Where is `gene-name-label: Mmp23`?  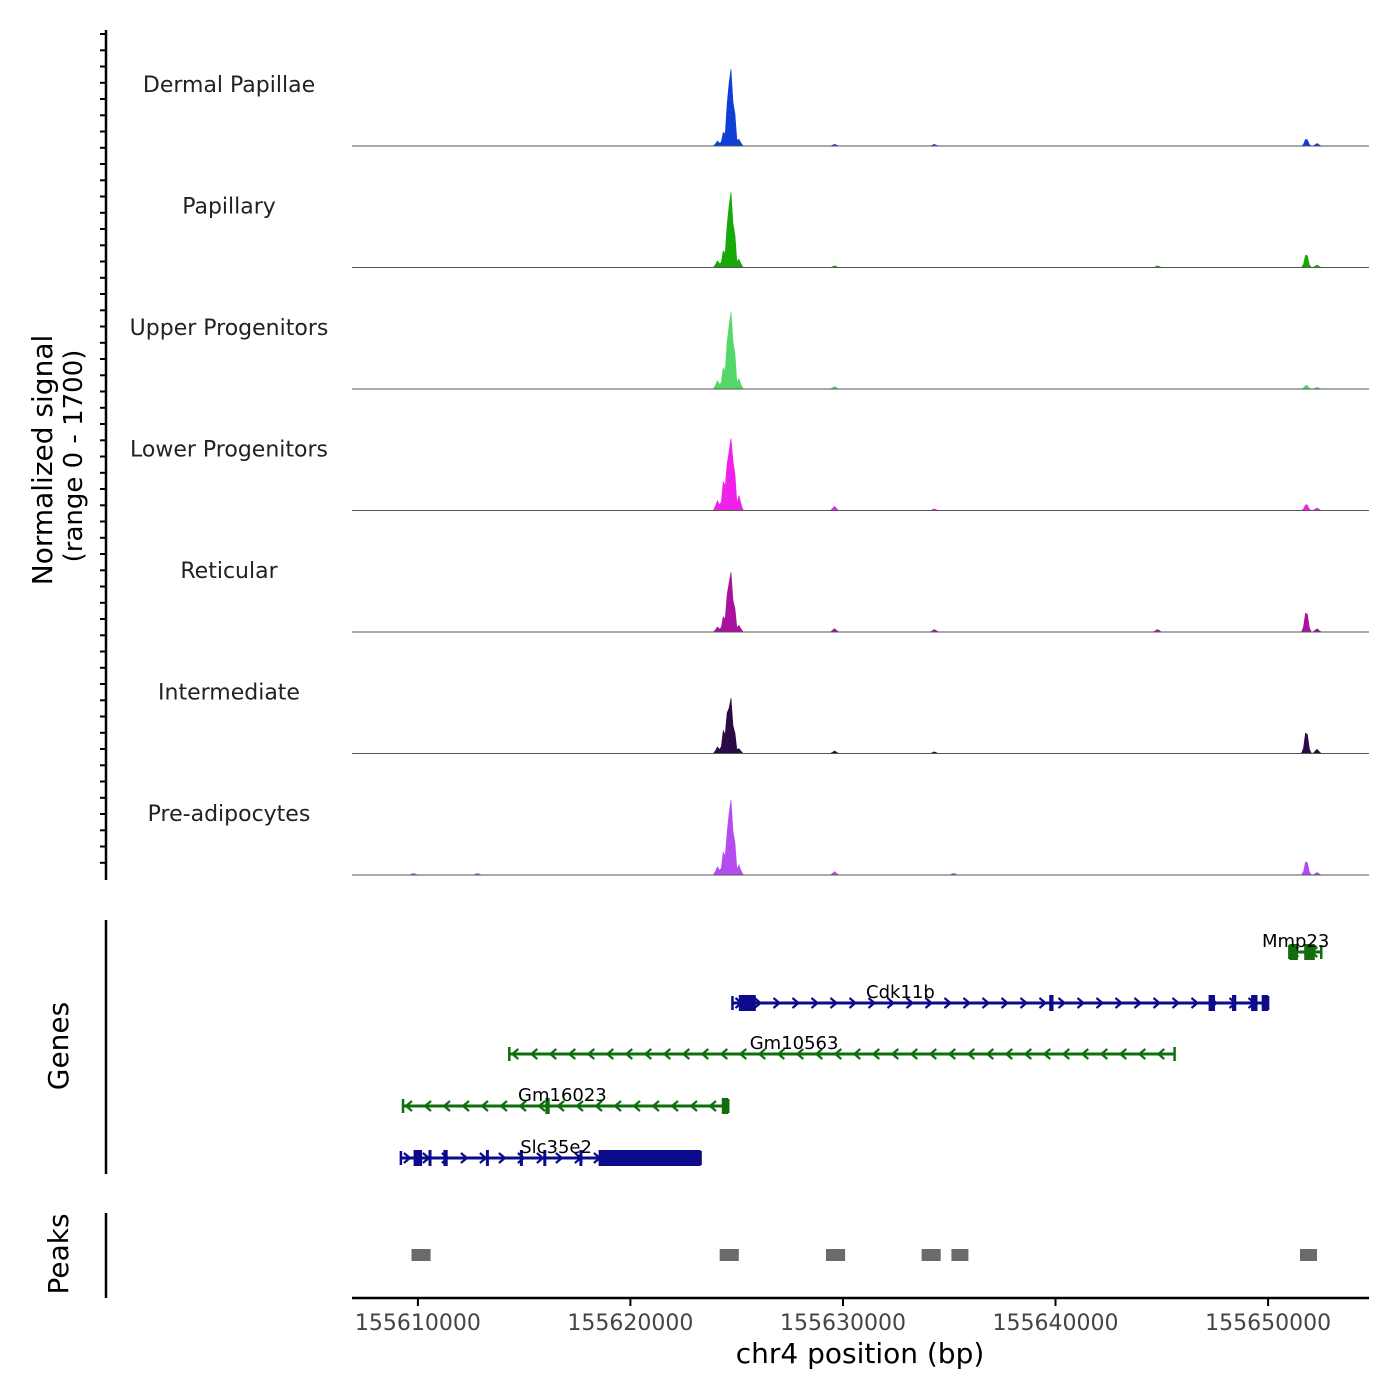
gene-name-label: Mmp23 is located at coordinates (1295, 941).